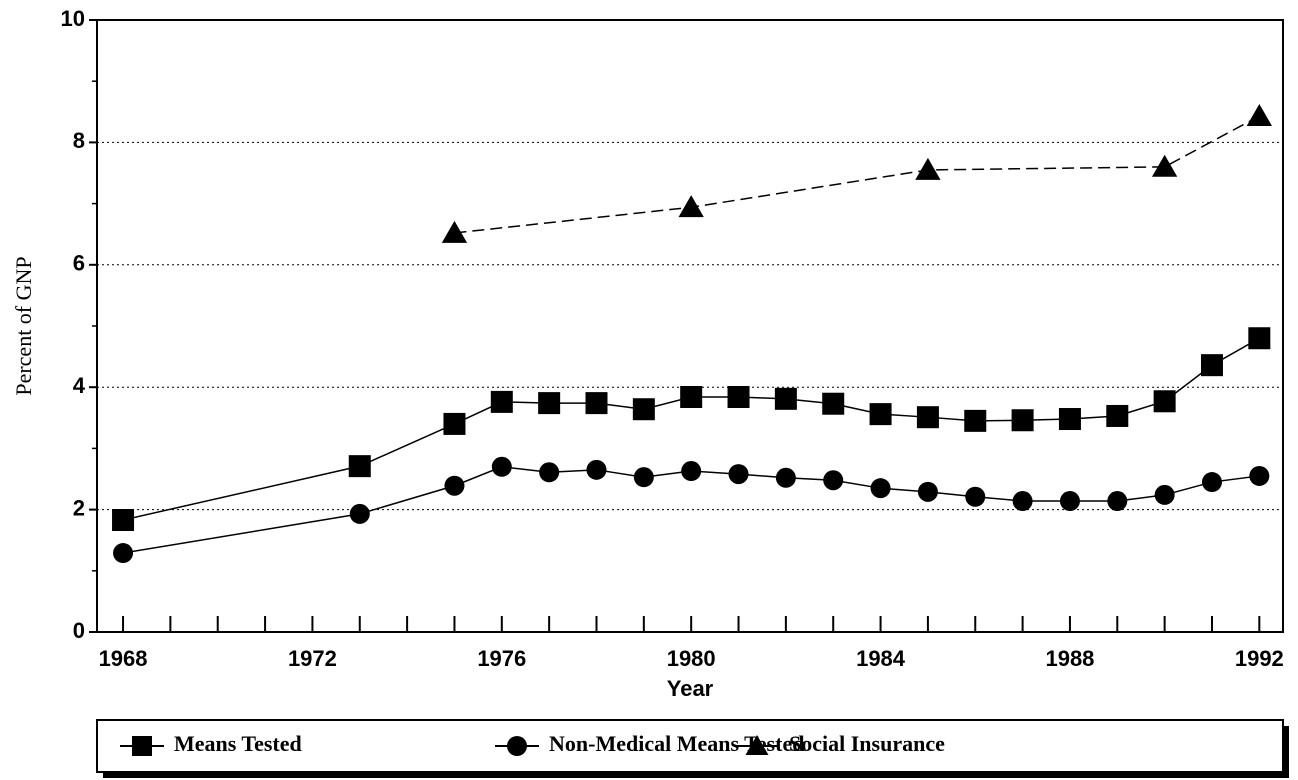 The height and width of the screenshot is (780, 1298). I want to click on legend-label: Means Tested, so click(238, 743).